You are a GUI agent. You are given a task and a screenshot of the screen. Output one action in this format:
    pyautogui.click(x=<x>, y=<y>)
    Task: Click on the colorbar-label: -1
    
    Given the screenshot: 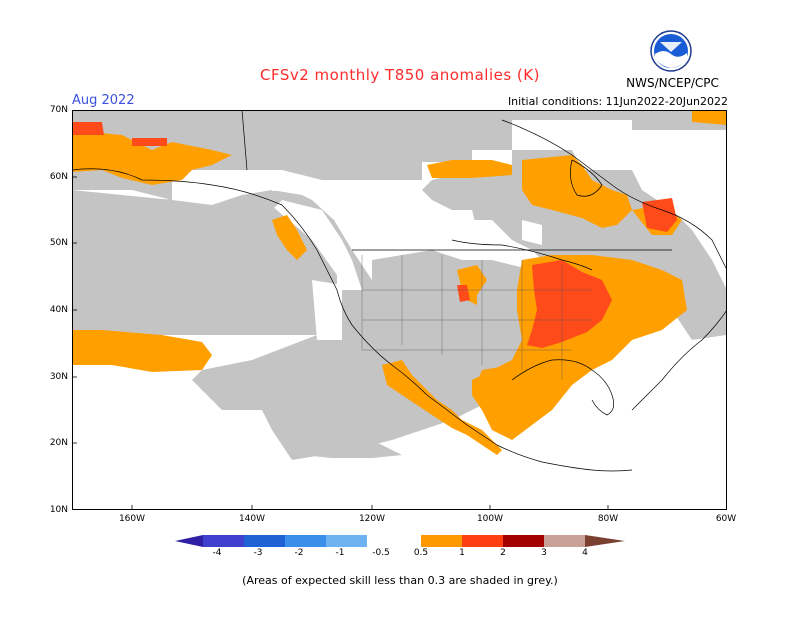 What is the action you would take?
    pyautogui.click(x=340, y=553)
    